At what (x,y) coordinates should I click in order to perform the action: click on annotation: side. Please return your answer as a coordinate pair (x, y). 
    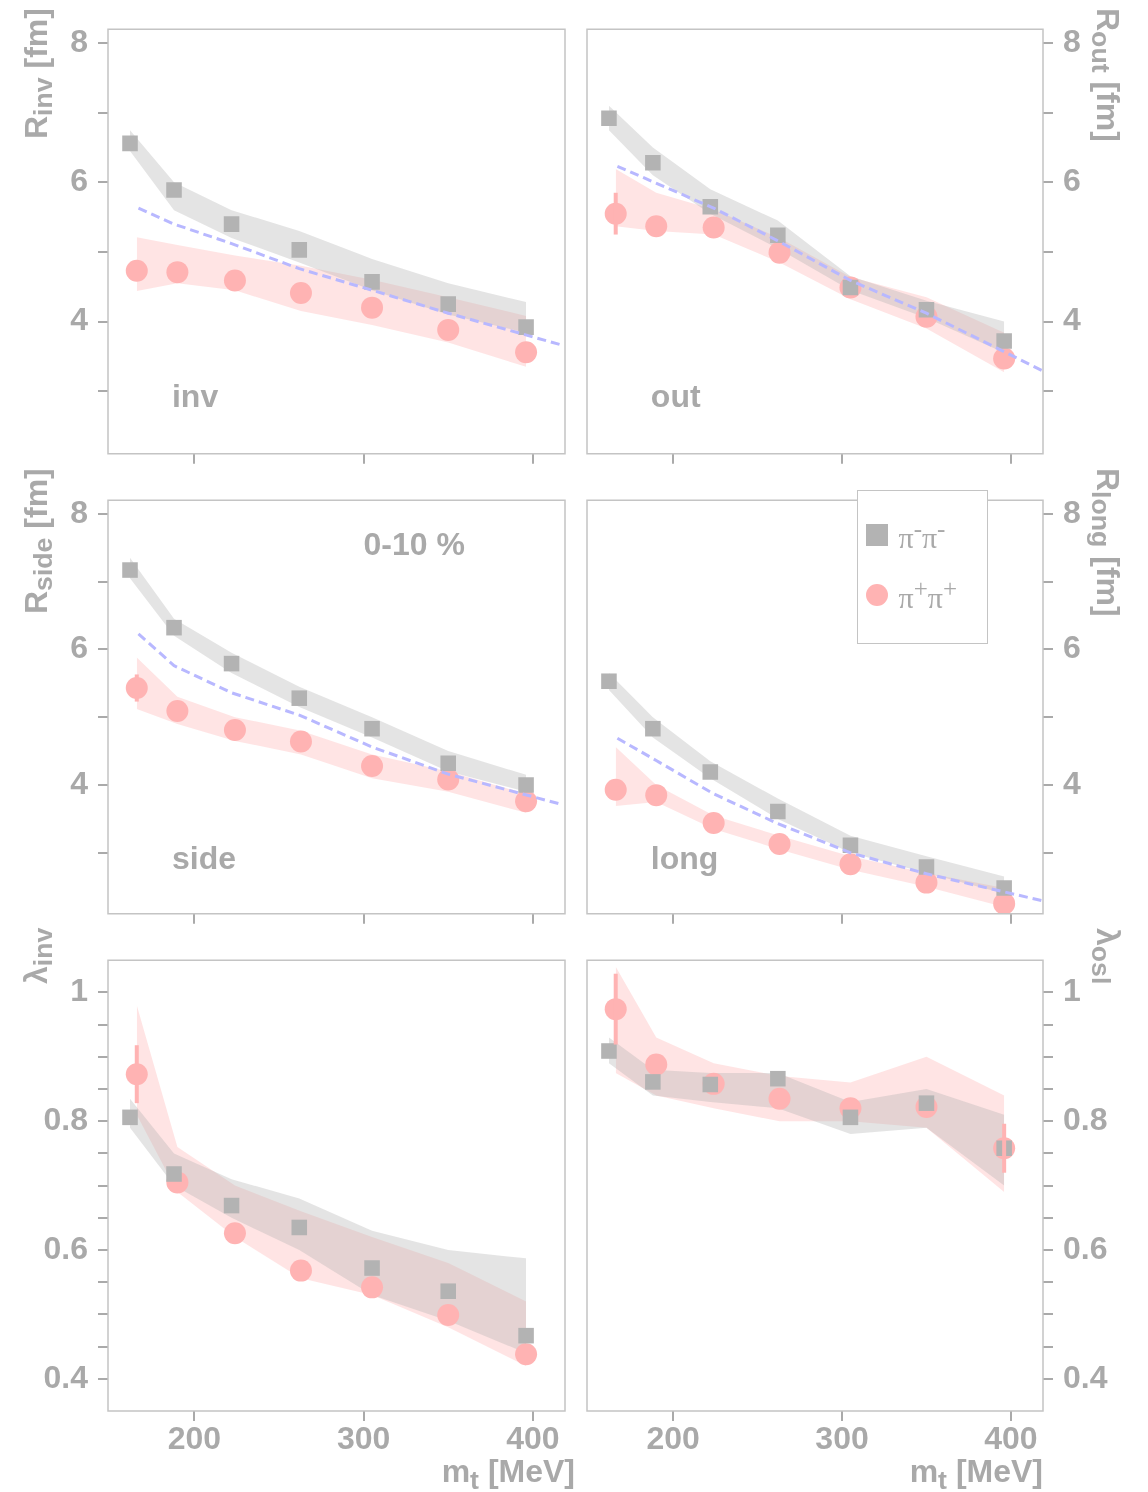
    Looking at the image, I should click on (204, 857).